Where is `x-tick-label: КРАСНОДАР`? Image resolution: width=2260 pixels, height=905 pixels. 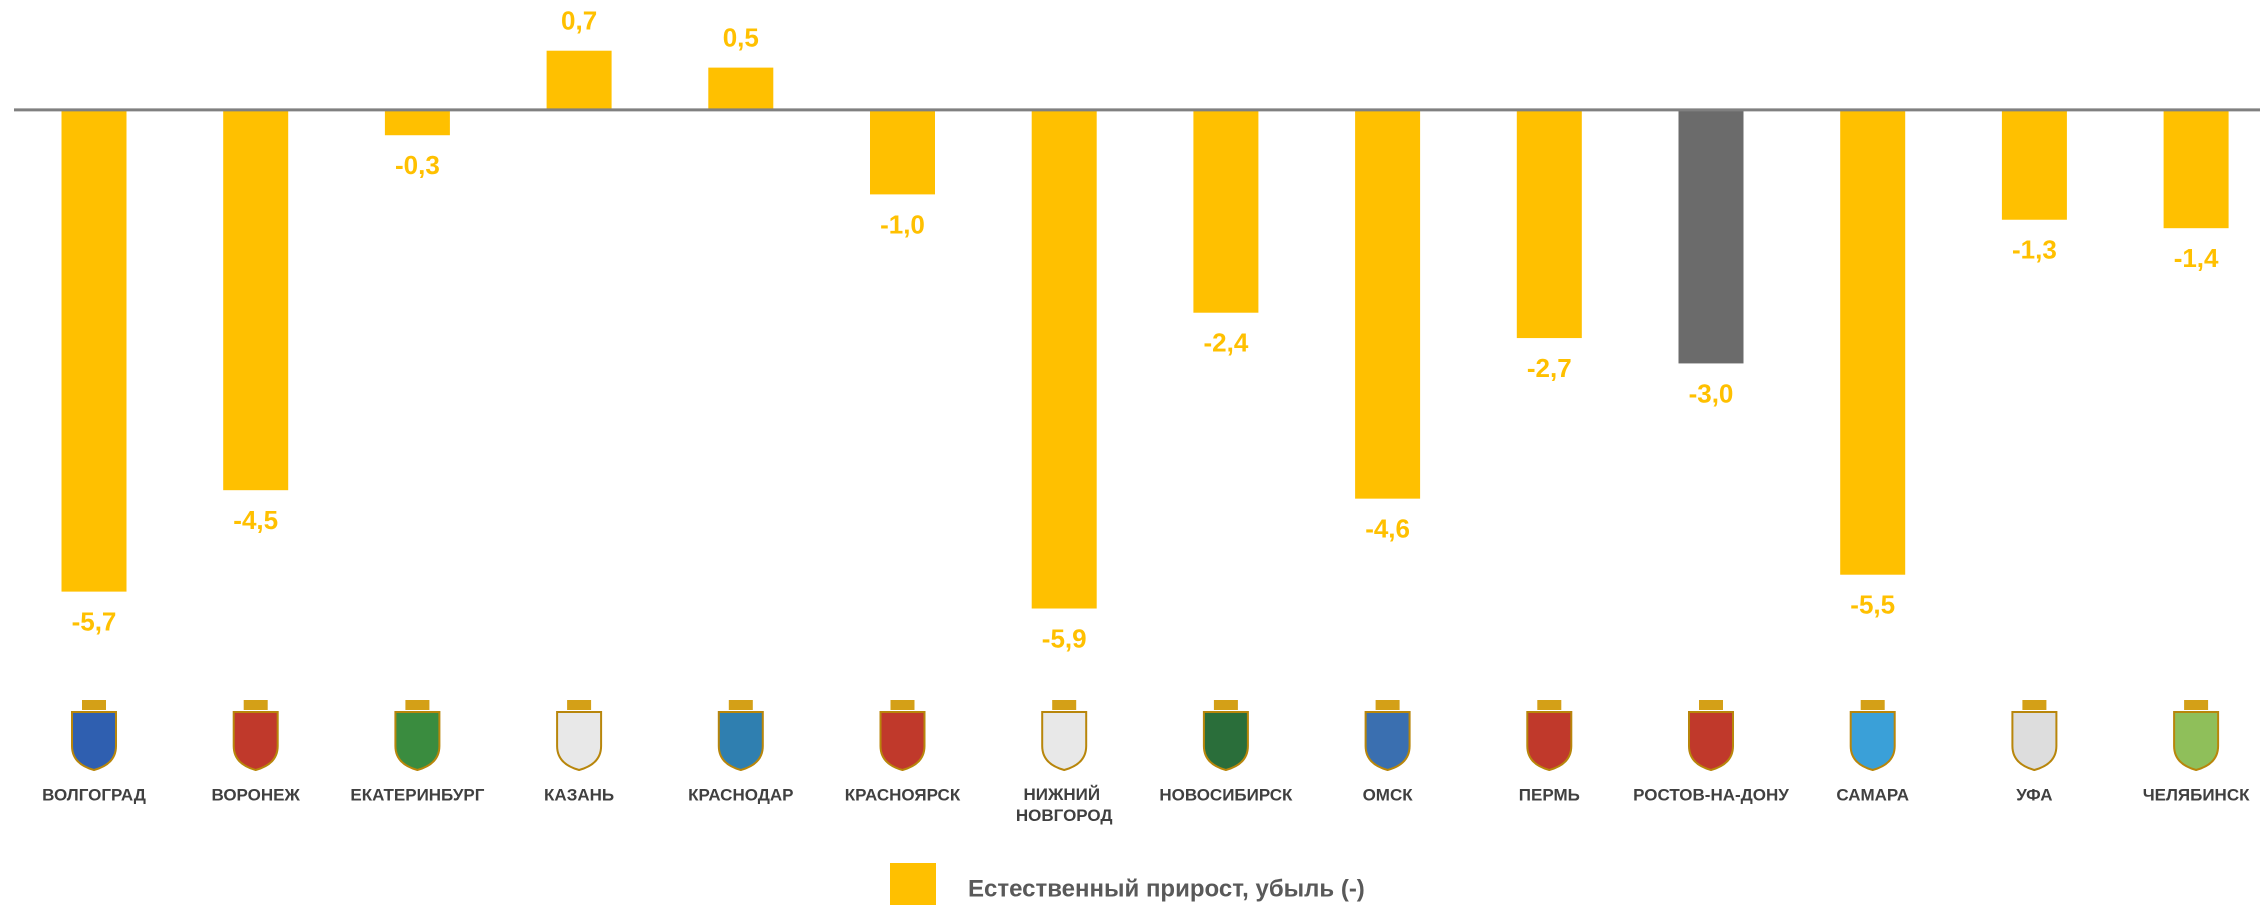
x-tick-label: КРАСНОДАР is located at coordinates (740, 794).